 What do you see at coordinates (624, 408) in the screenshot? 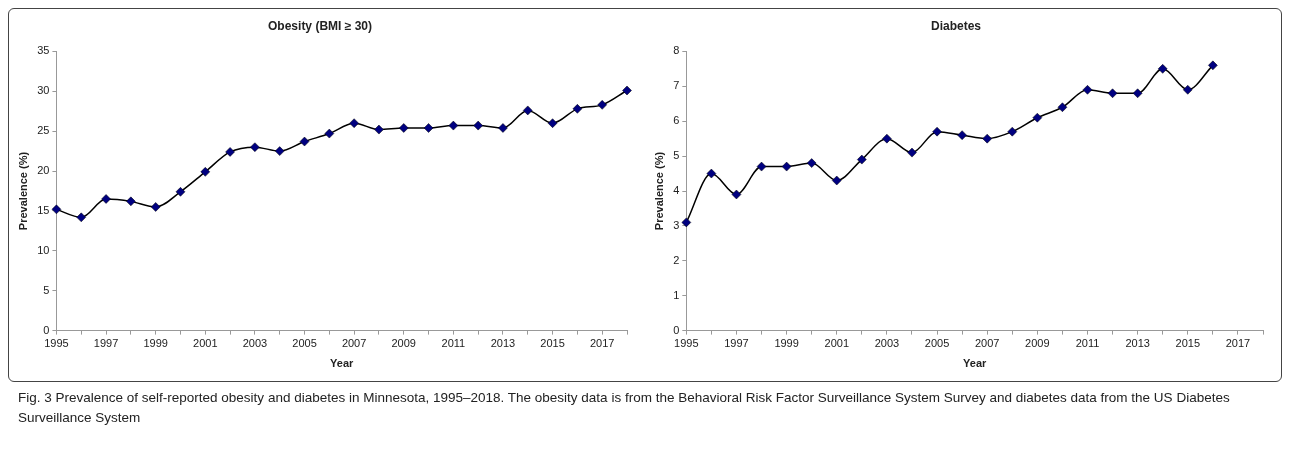
I see `caption: Fig. 3 Prevalence of self-reported obesity and diabetes in Minnesota, 1995–2018. The obesity data is from the Behavioral Risk Factor Surveillance System Survey and diabetes data from the US Diabetes Surveillance System` at bounding box center [624, 408].